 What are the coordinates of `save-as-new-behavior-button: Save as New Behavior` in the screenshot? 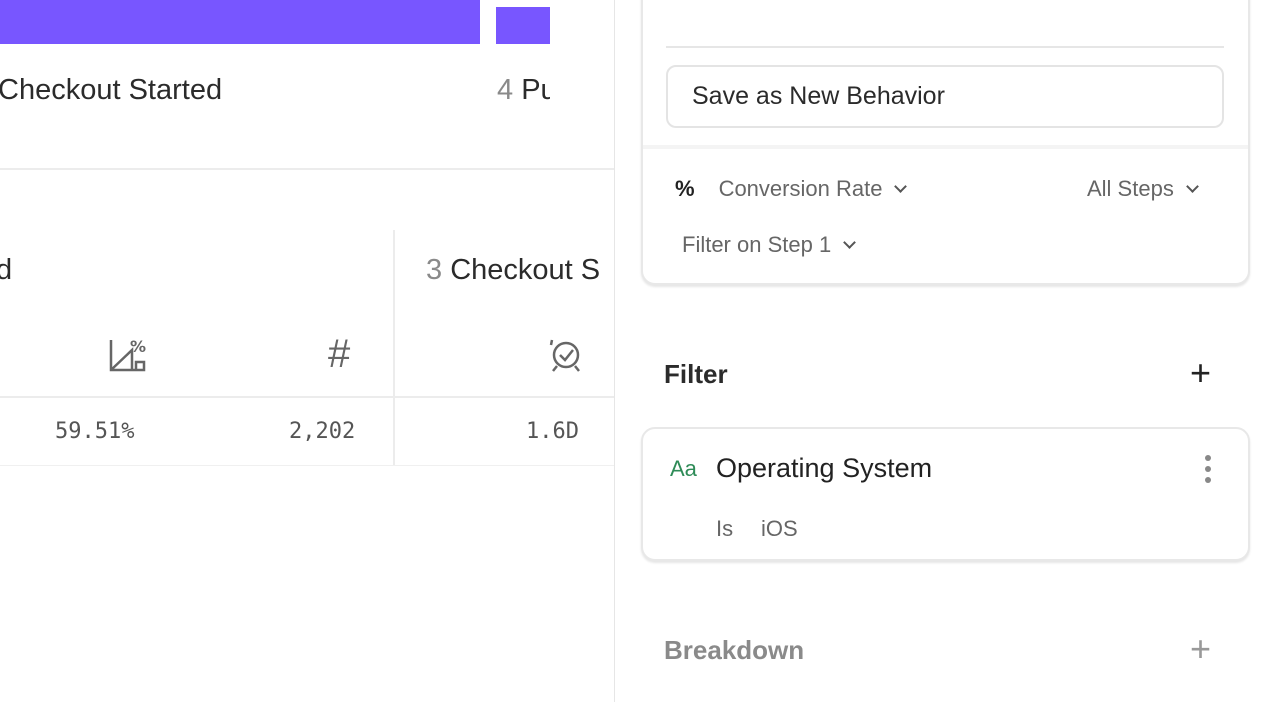 It's located at (945, 96).